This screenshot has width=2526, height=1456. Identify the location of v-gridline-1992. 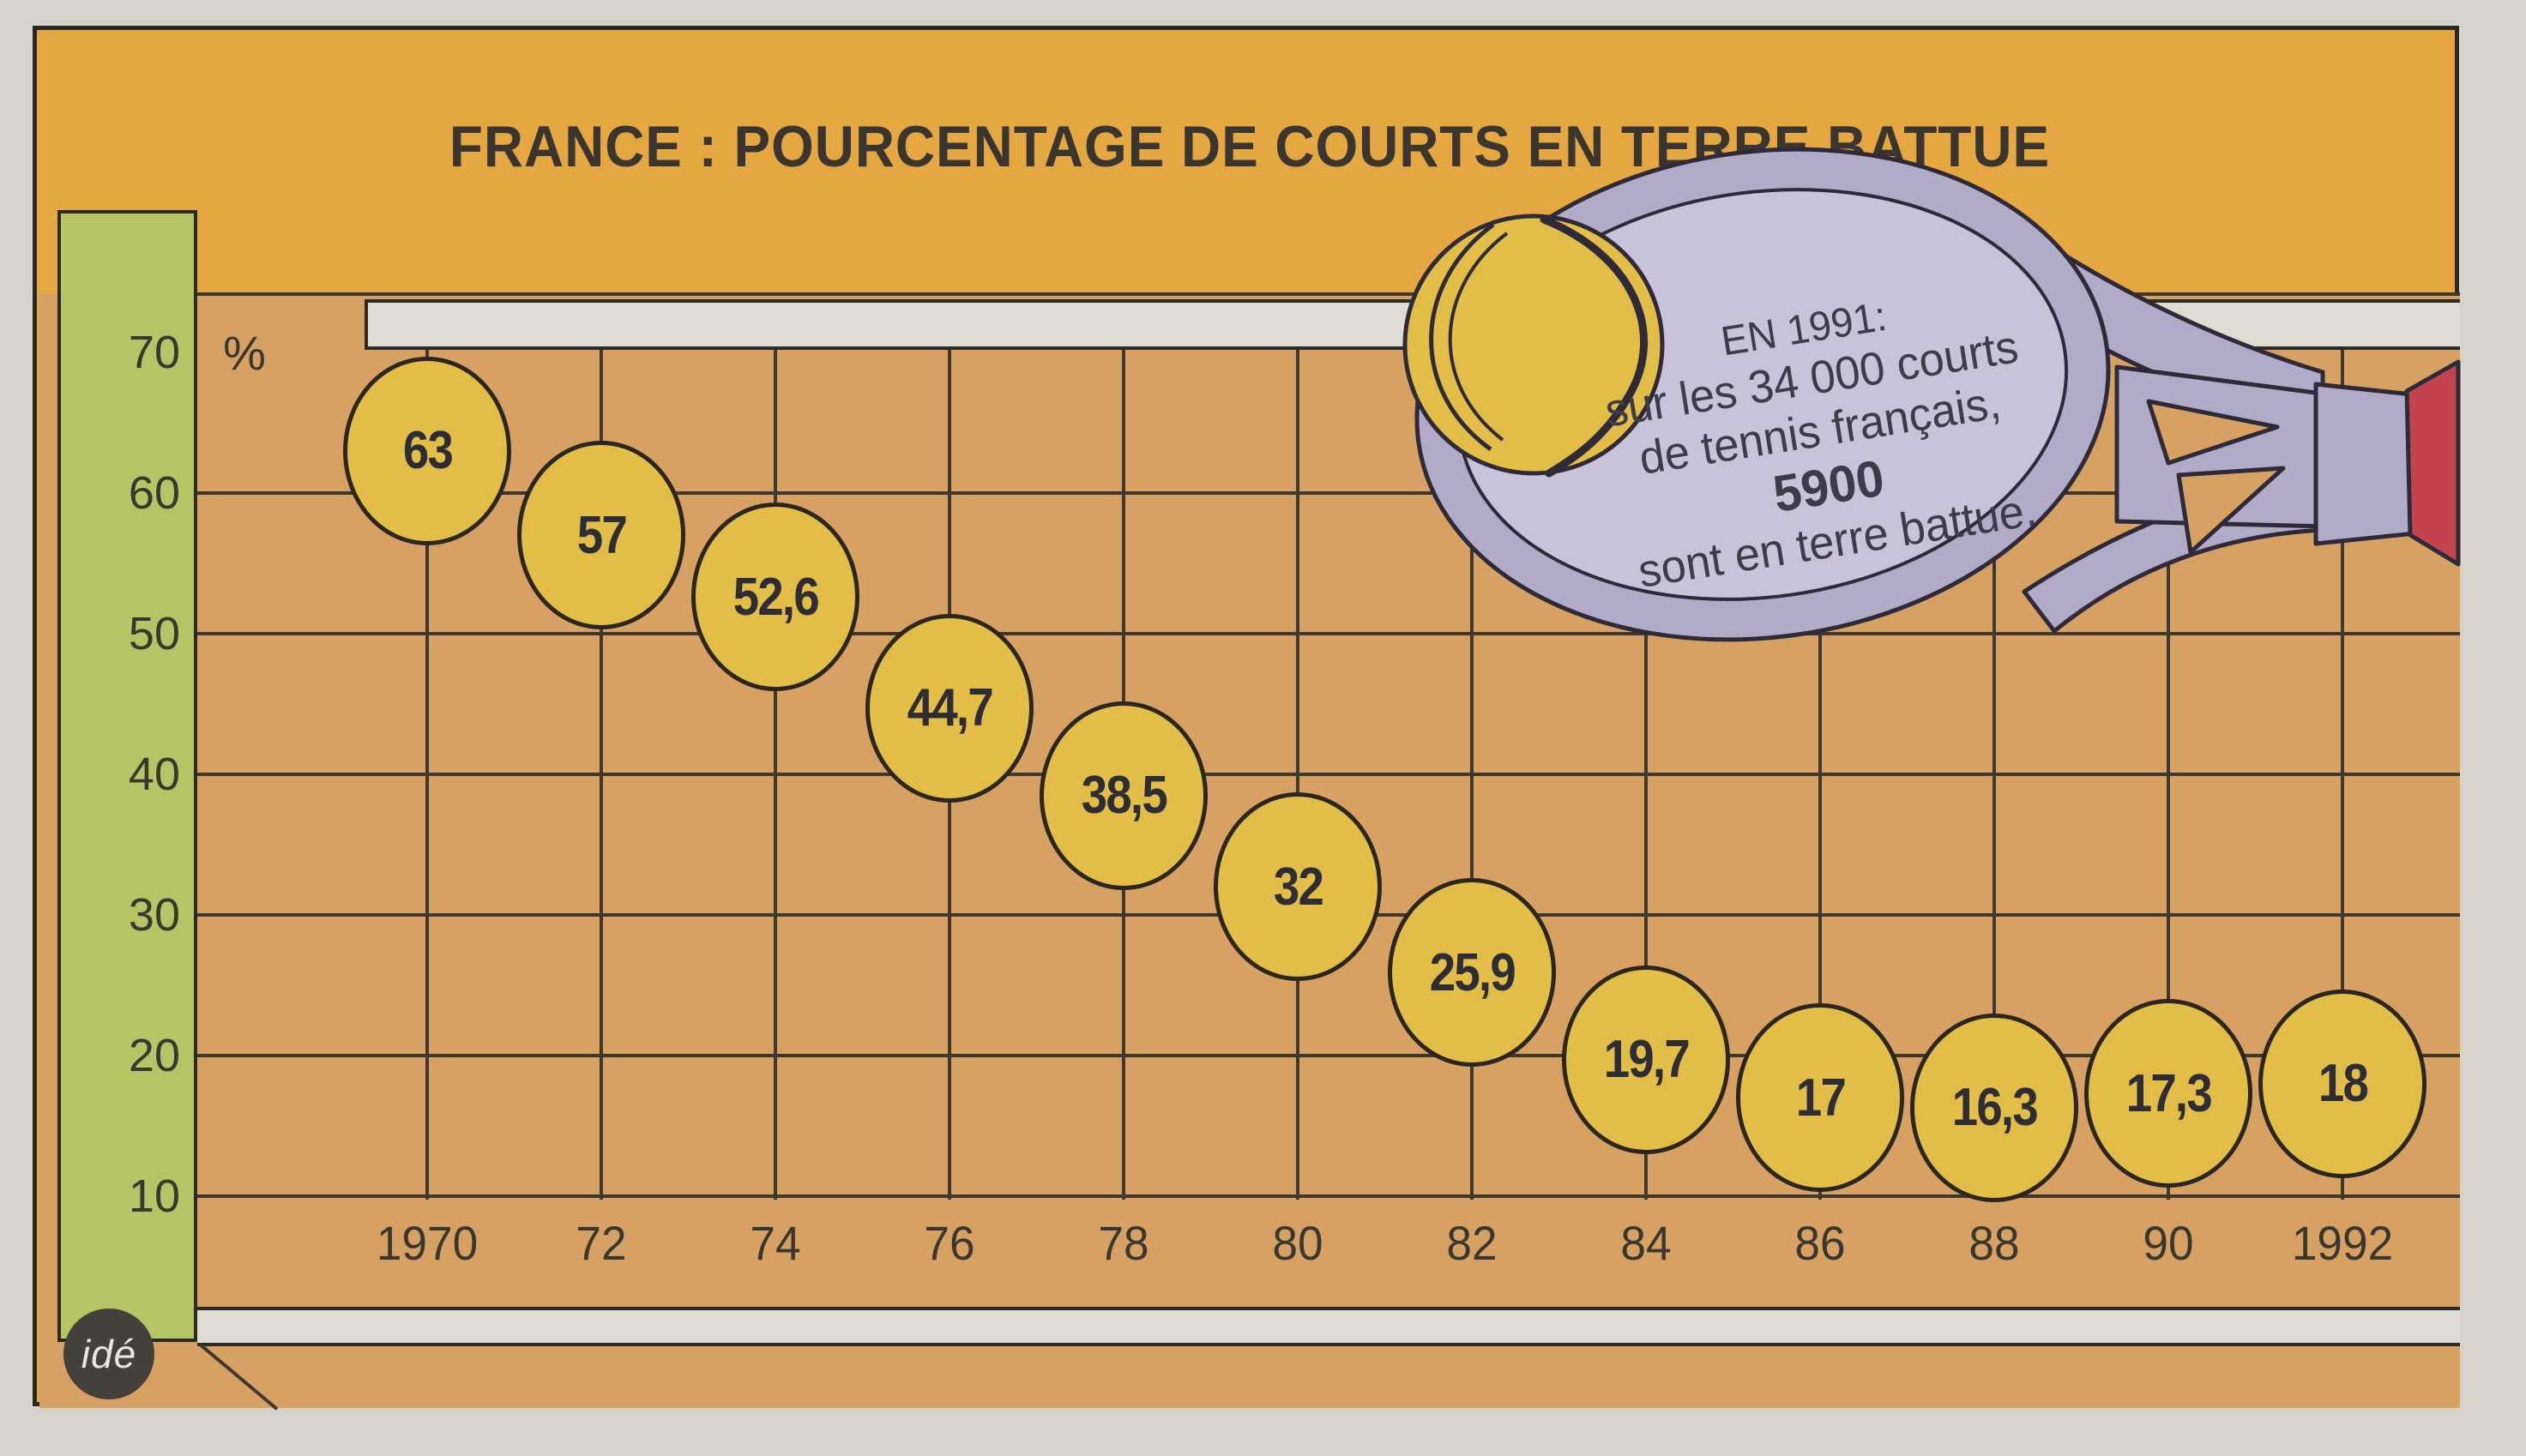
(2342, 775).